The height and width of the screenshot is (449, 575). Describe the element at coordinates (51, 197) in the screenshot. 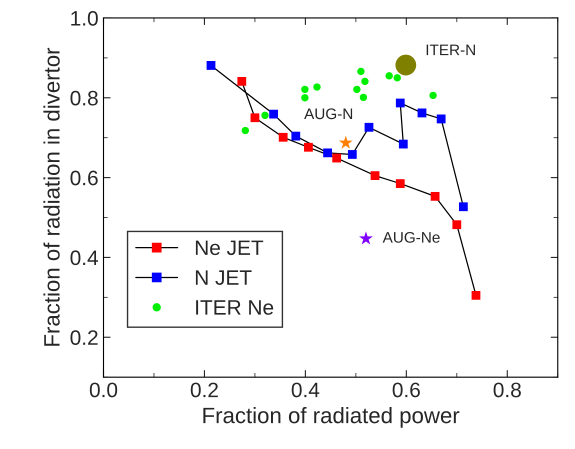

I see `y-axis-title: Fraction of radiation in divertor` at that location.